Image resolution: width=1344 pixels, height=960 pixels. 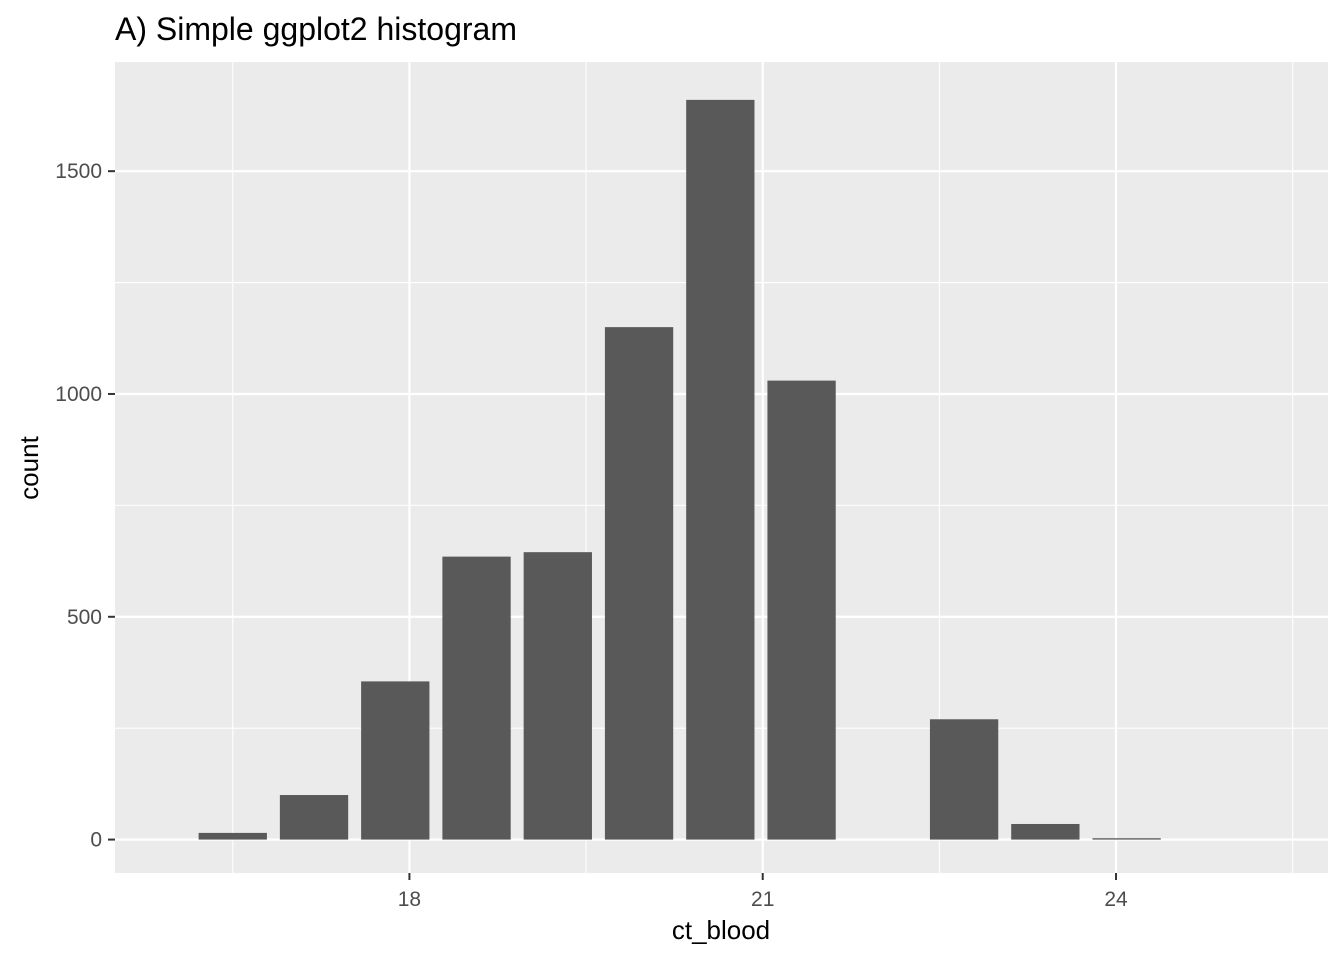 I want to click on y-axis-title: count, so click(x=29, y=467).